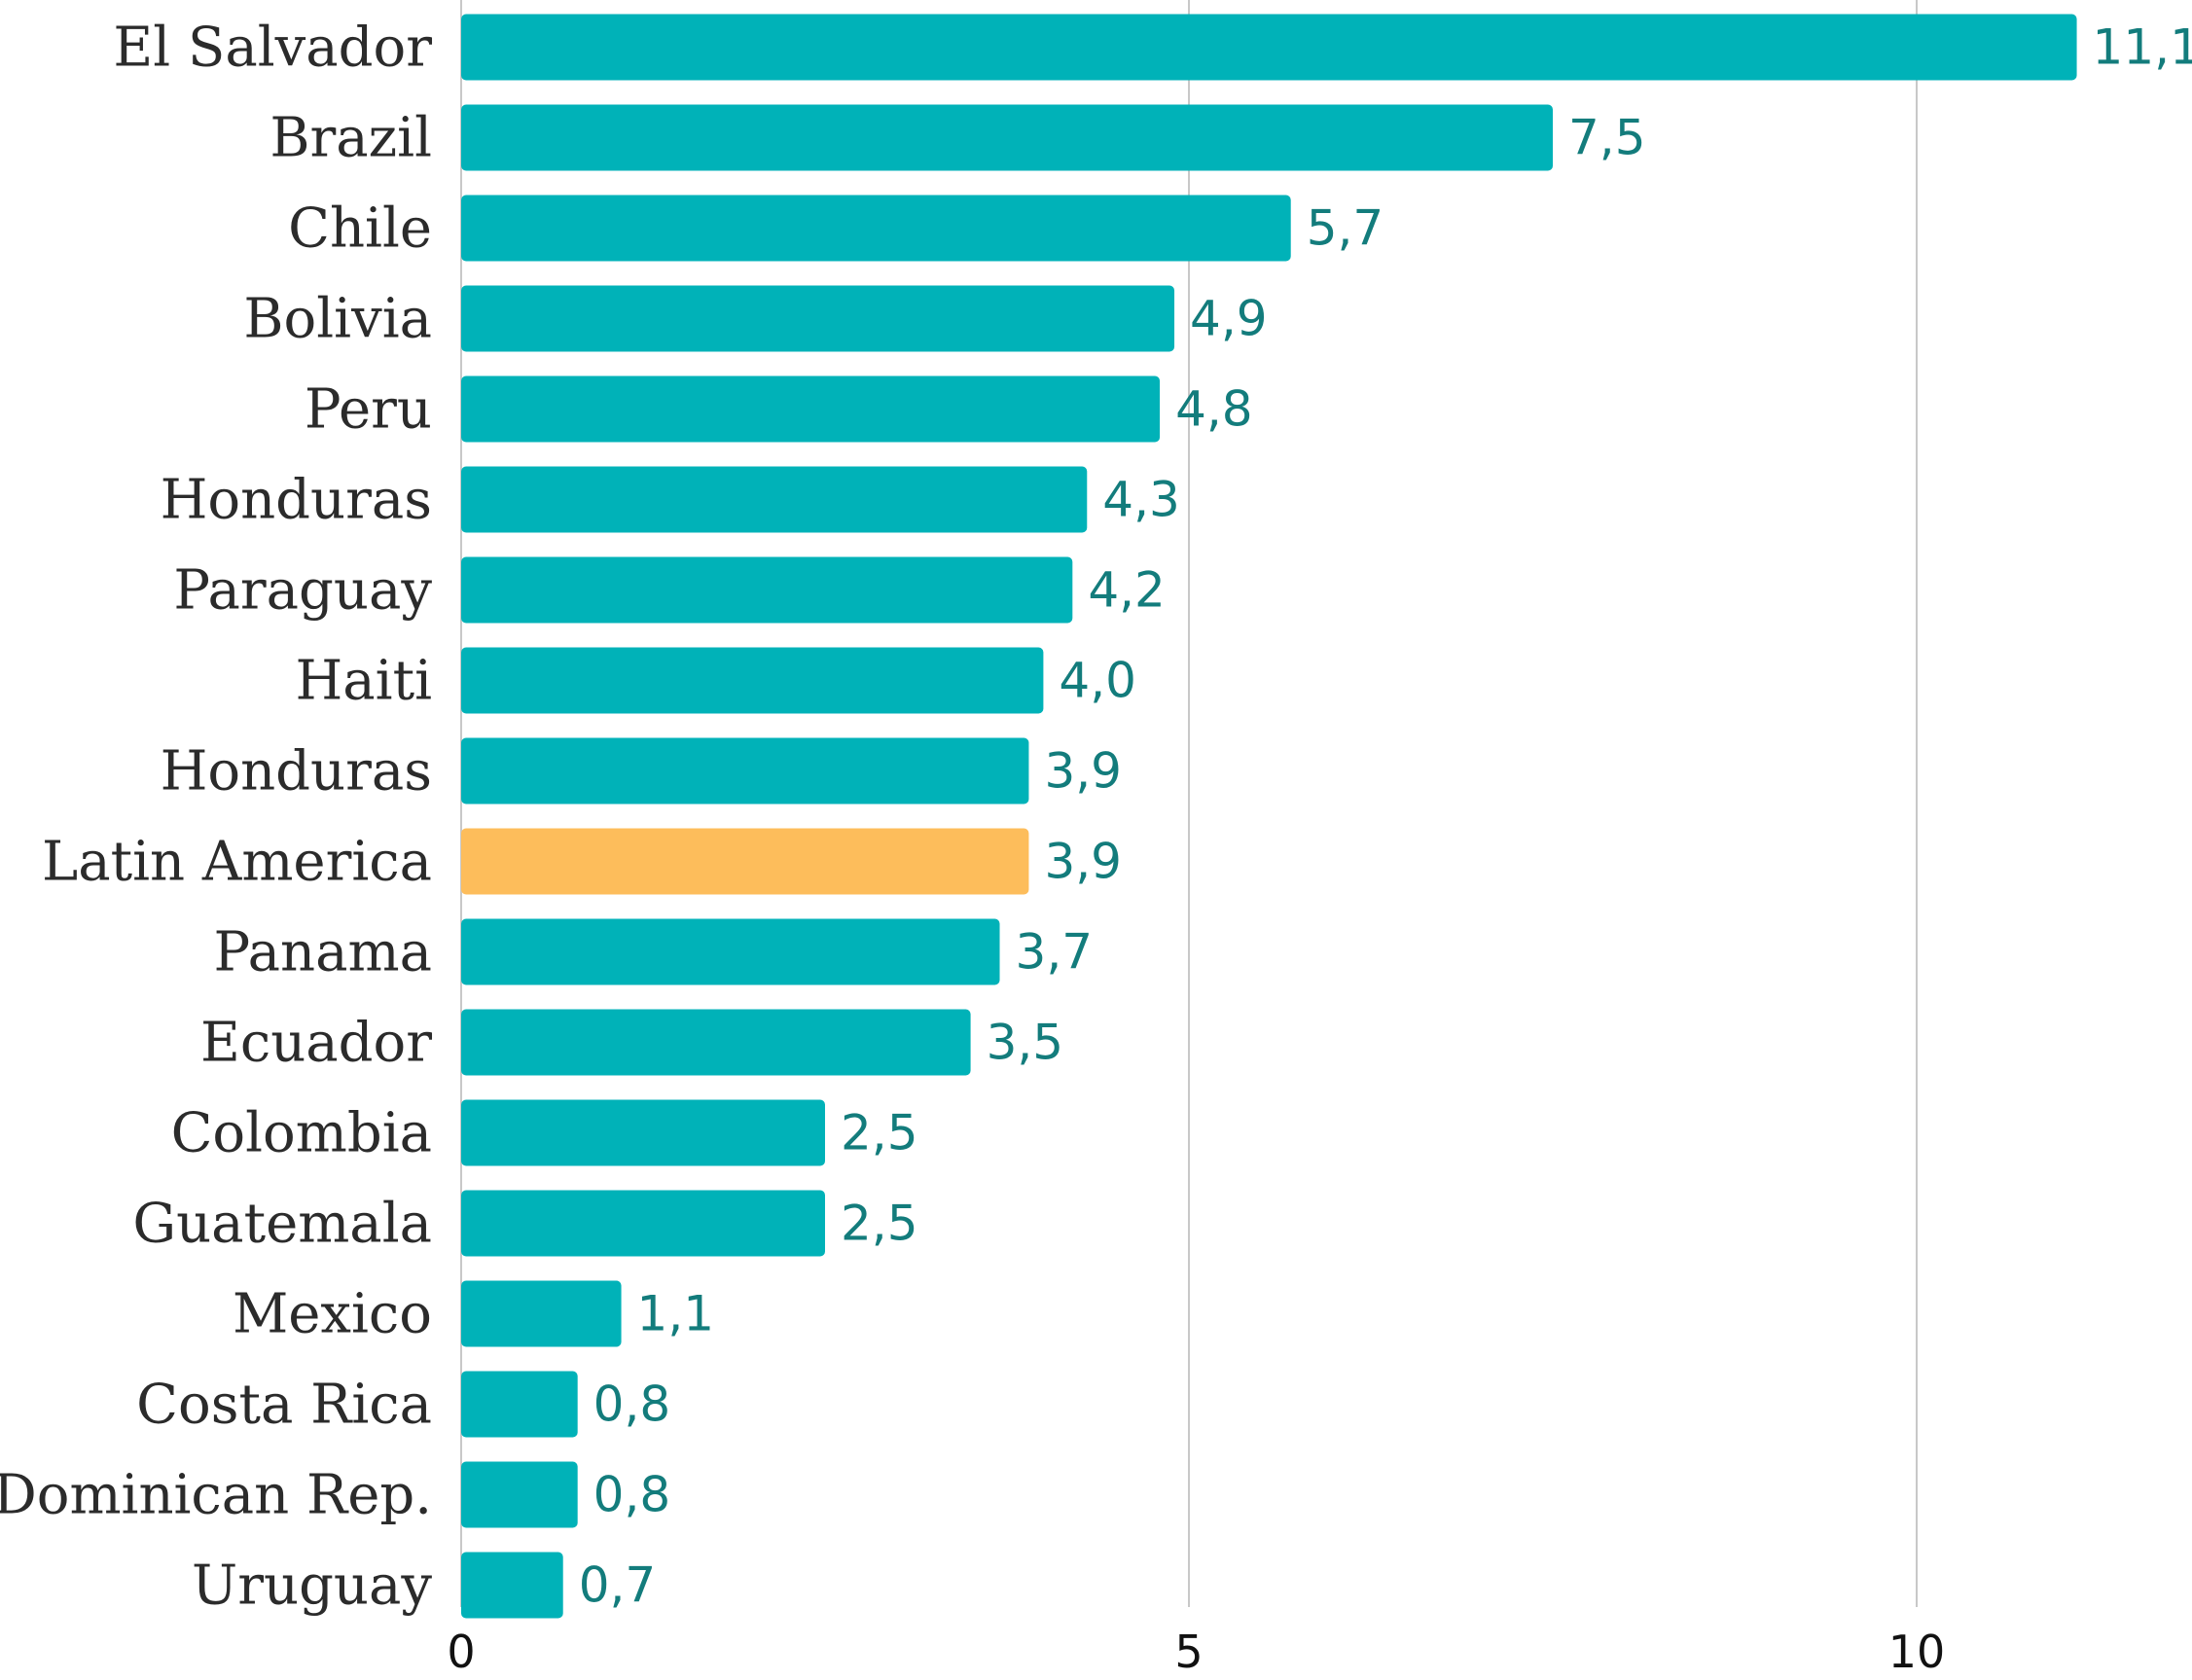 The image size is (2192, 1680). What do you see at coordinates (1229, 319) in the screenshot?
I see `value-label: 4,9` at bounding box center [1229, 319].